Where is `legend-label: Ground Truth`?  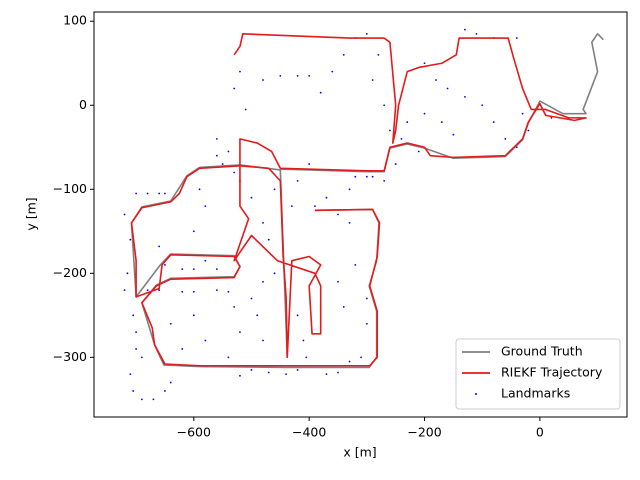
legend-label: Ground Truth is located at coordinates (542, 351).